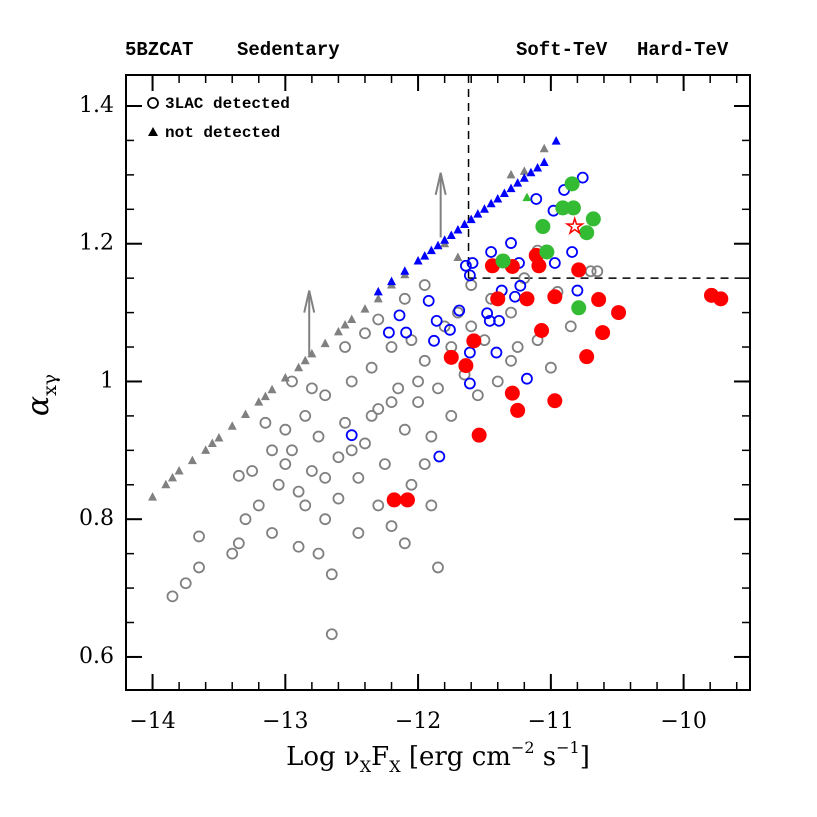 The image size is (817, 817). Describe the element at coordinates (551, 721) in the screenshot. I see `x-tick-label: −11` at that location.